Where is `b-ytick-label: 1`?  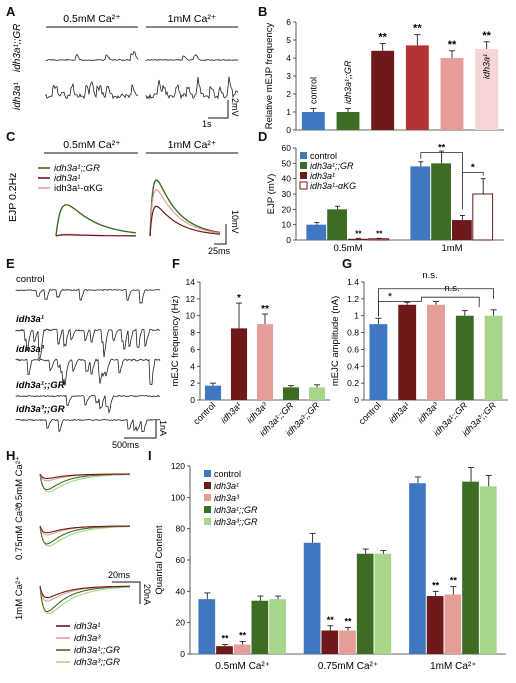
b-ytick-label: 1 is located at coordinates (288, 112).